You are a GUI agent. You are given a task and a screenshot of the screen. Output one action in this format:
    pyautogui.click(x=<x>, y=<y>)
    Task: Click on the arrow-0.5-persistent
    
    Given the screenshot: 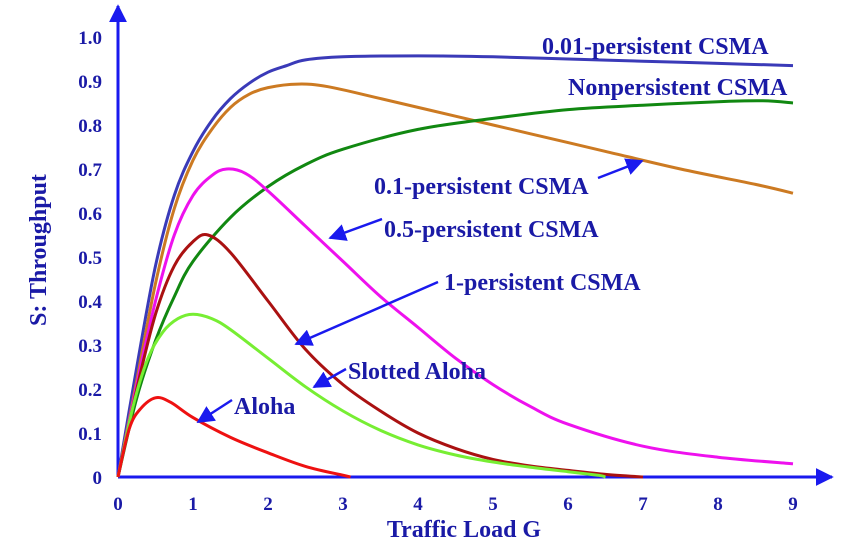 What is the action you would take?
    pyautogui.click(x=355, y=229)
    